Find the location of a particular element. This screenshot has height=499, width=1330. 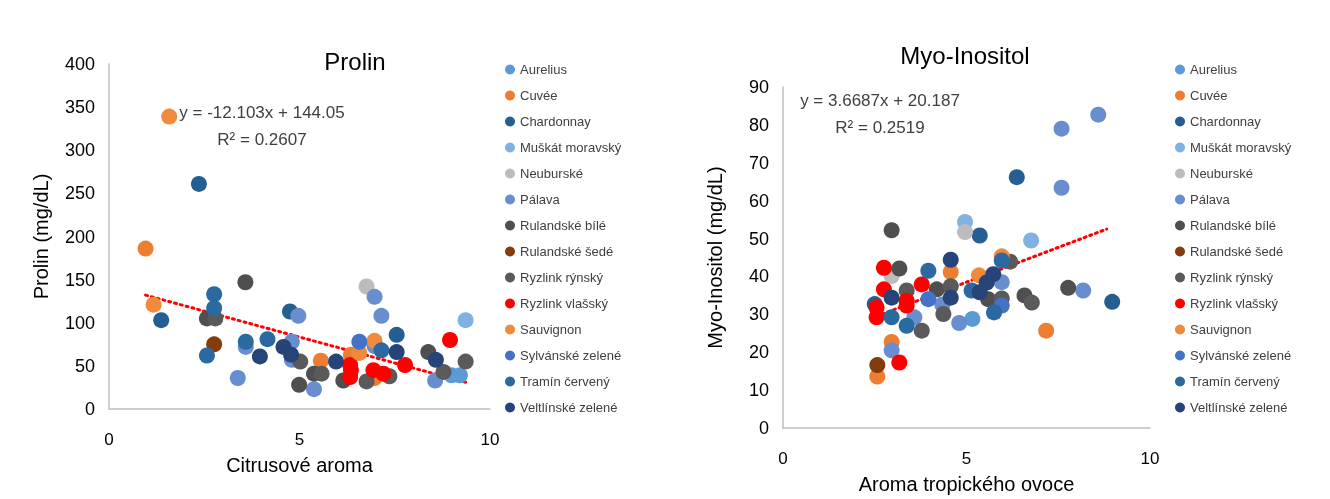

y-tick-label: 80 is located at coordinates (758, 124).